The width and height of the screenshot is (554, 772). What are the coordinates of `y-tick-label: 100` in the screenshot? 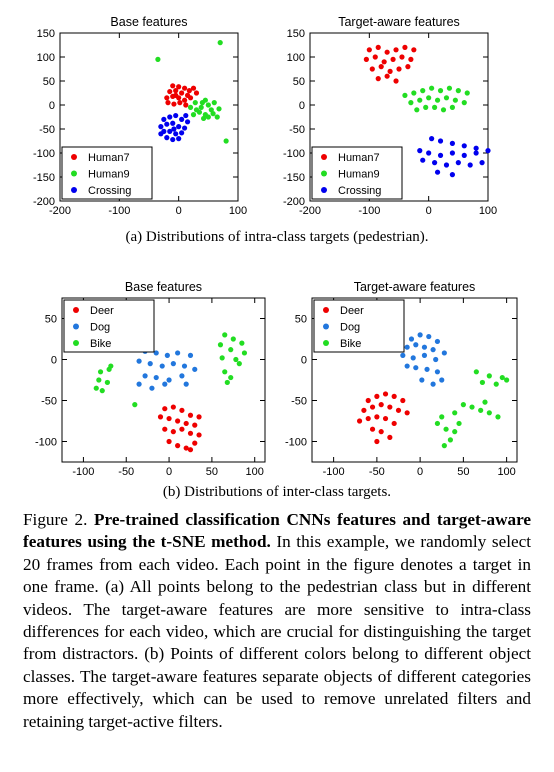 It's located at (296, 58).